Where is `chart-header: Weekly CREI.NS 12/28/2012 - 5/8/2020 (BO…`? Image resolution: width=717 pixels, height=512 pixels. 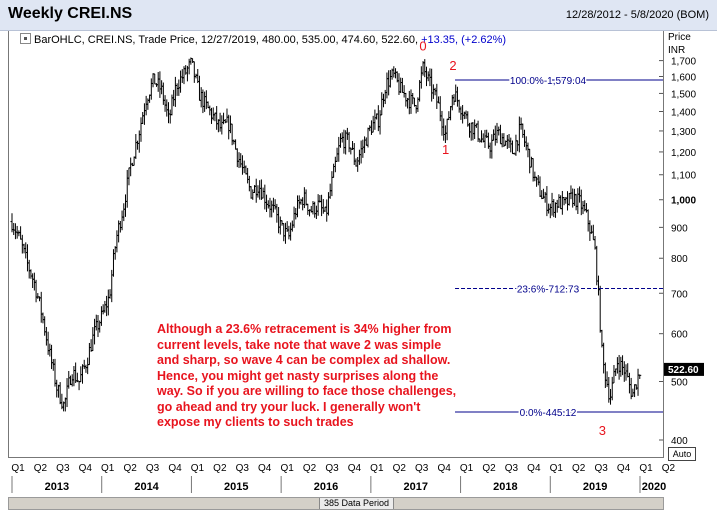
chart-header: Weekly CREI.NS 12/28/2012 - 5/8/2020 (BO… is located at coordinates (358, 15).